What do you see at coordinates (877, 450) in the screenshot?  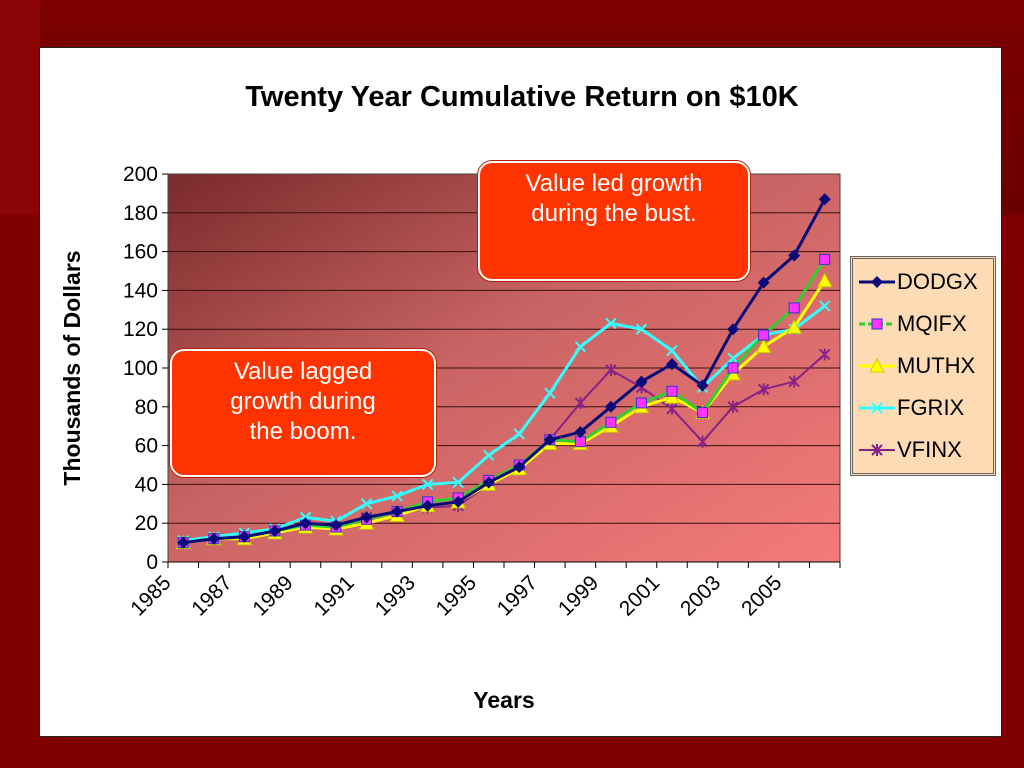 I see `legend-star-marker-icon` at bounding box center [877, 450].